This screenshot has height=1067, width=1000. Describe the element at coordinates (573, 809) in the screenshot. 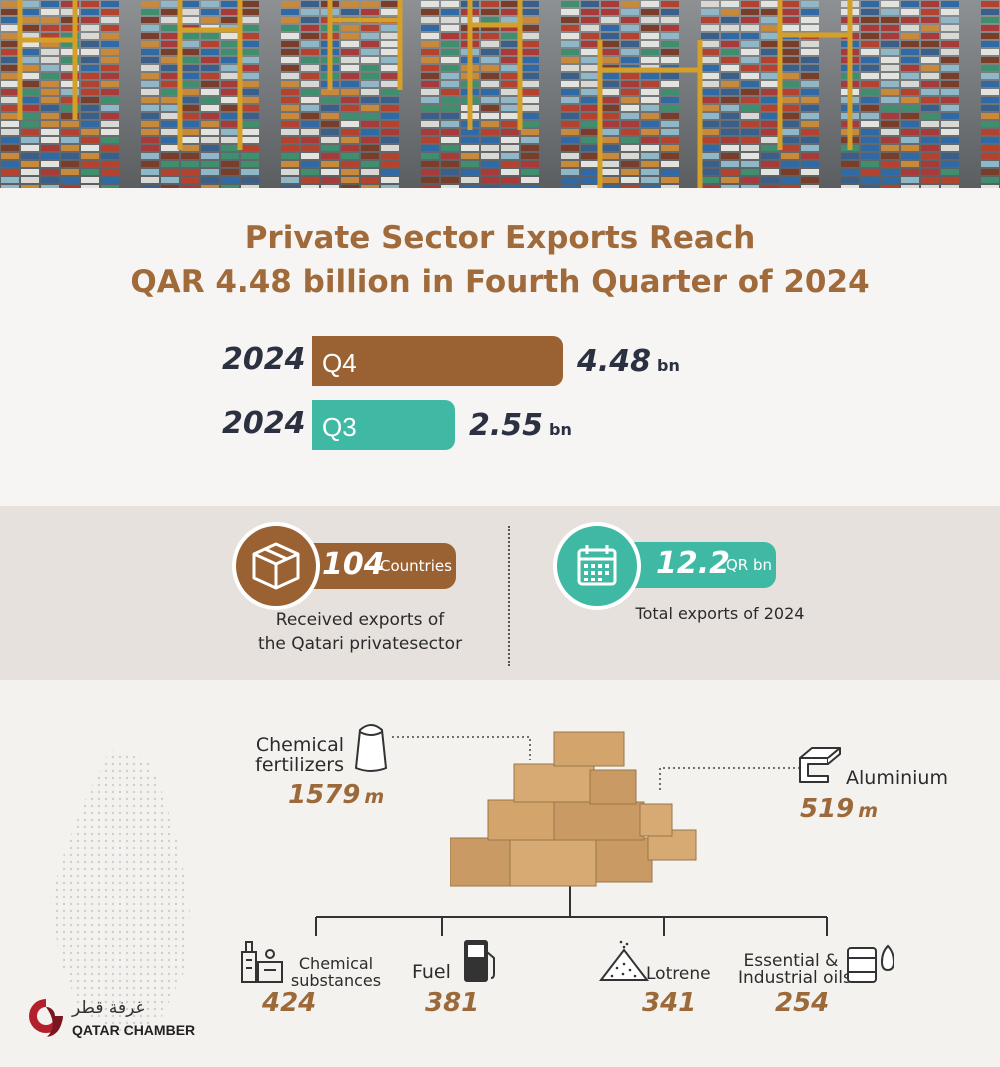

I see `cardboard-boxes-image` at that location.